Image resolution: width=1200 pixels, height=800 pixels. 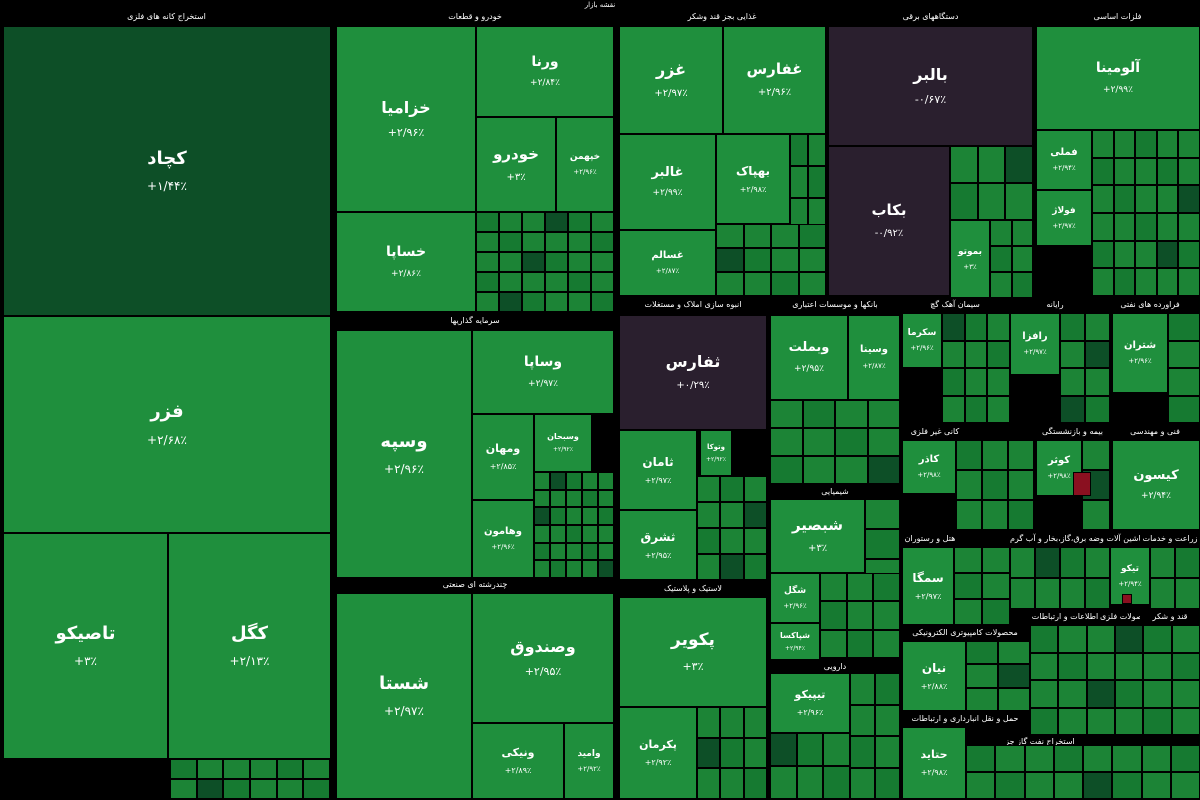 What do you see at coordinates (874, 357) in the screenshot?
I see `stock-tile: وسینا +۲/۸۷٪` at bounding box center [874, 357].